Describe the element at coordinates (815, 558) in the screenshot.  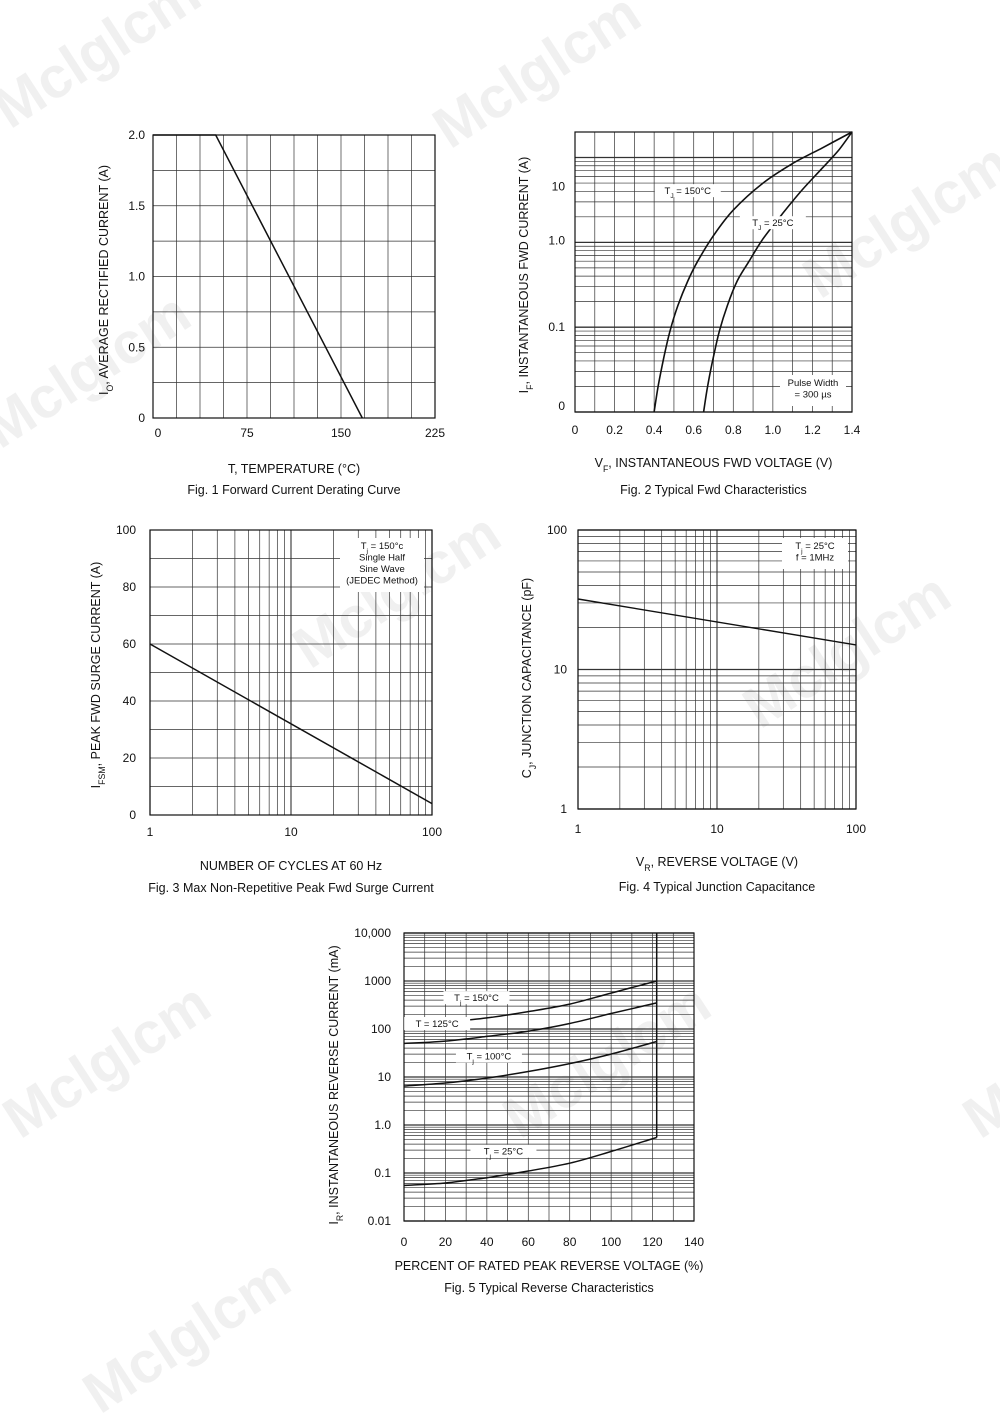
I see `legend-line: f = 1MHz` at that location.